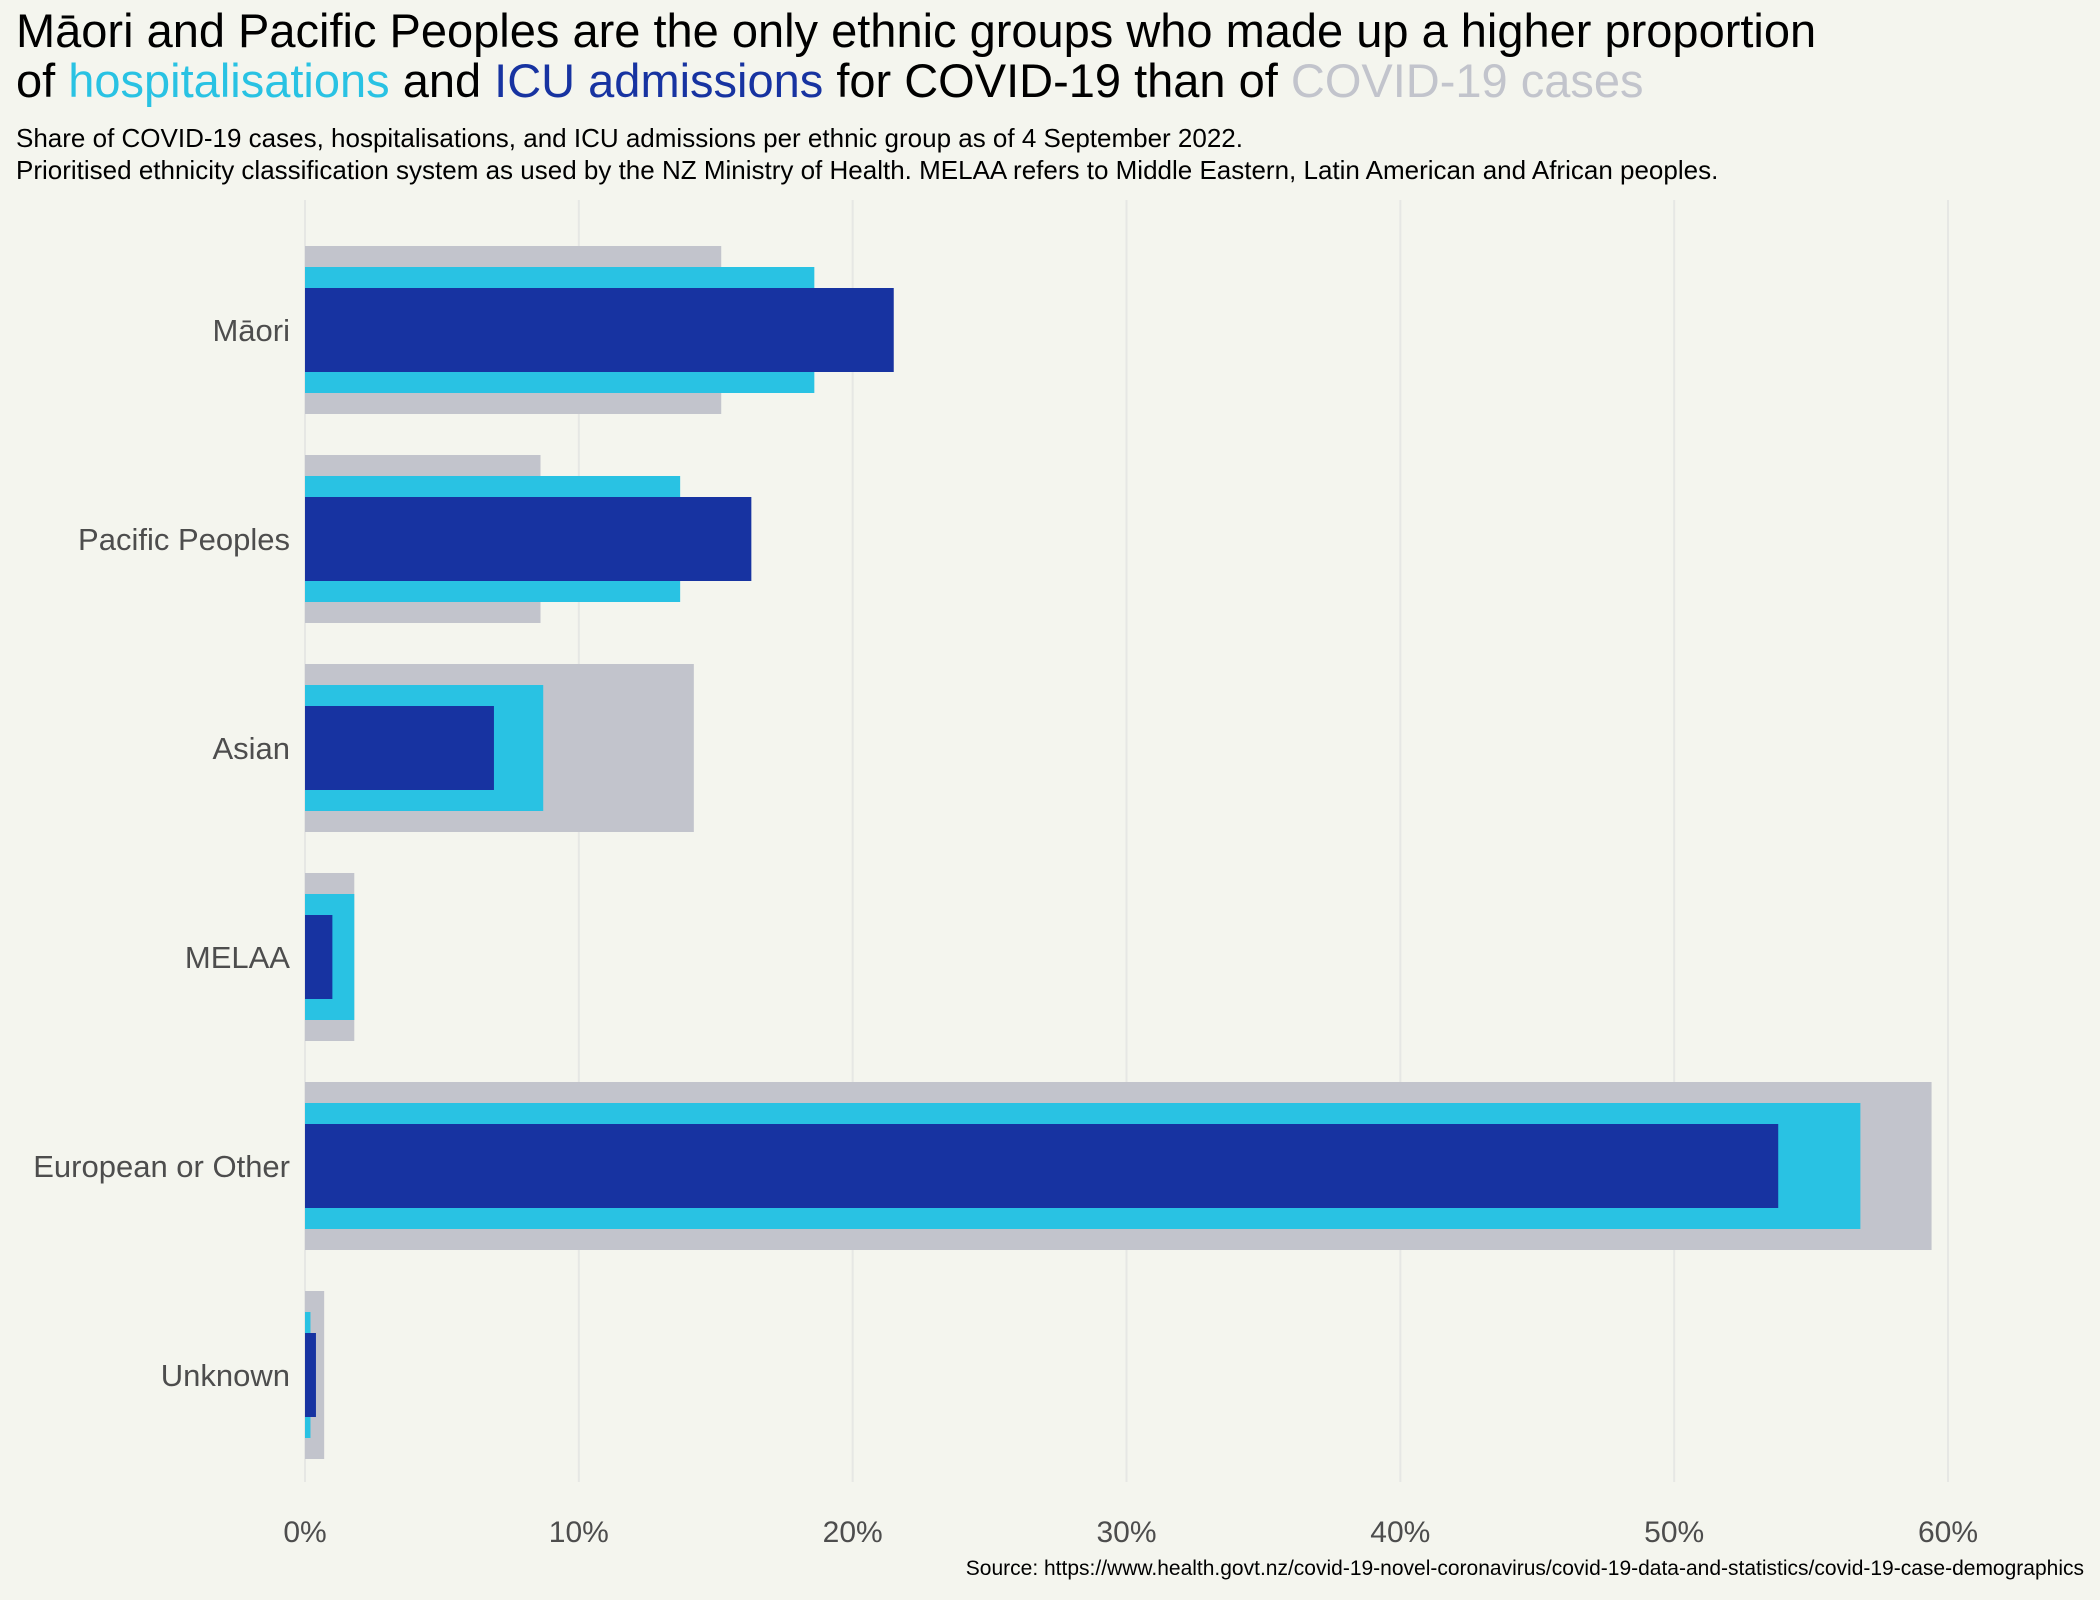  What do you see at coordinates (36, 80) in the screenshot?
I see `title-of: of` at bounding box center [36, 80].